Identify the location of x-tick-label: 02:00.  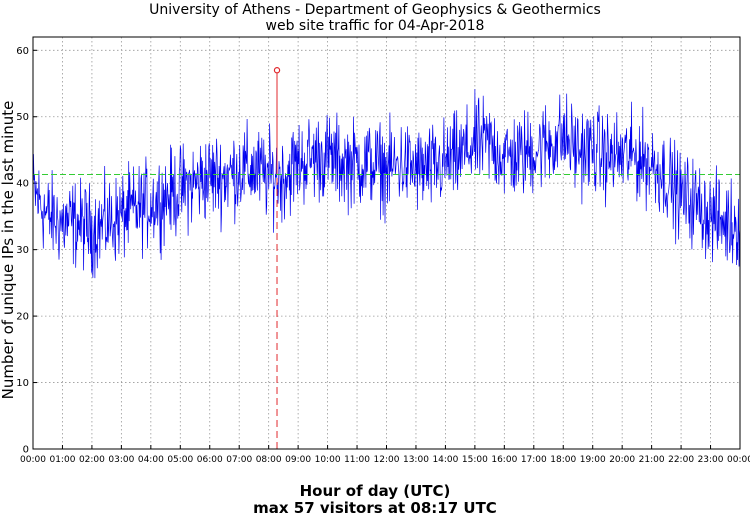
(92, 460).